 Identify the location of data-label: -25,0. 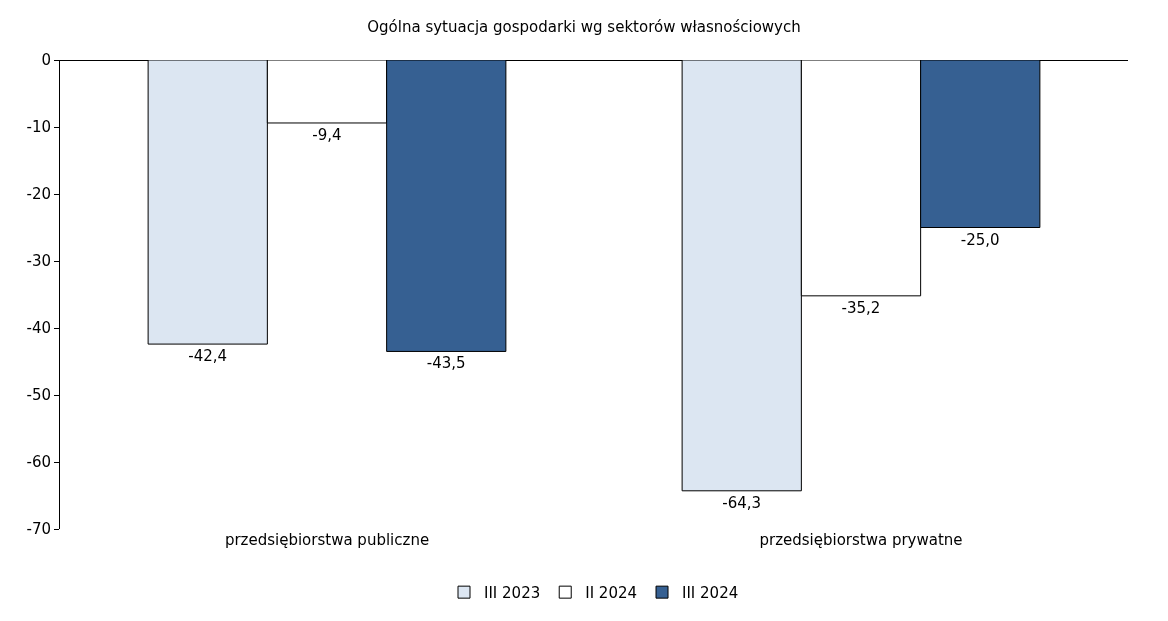
(980, 239).